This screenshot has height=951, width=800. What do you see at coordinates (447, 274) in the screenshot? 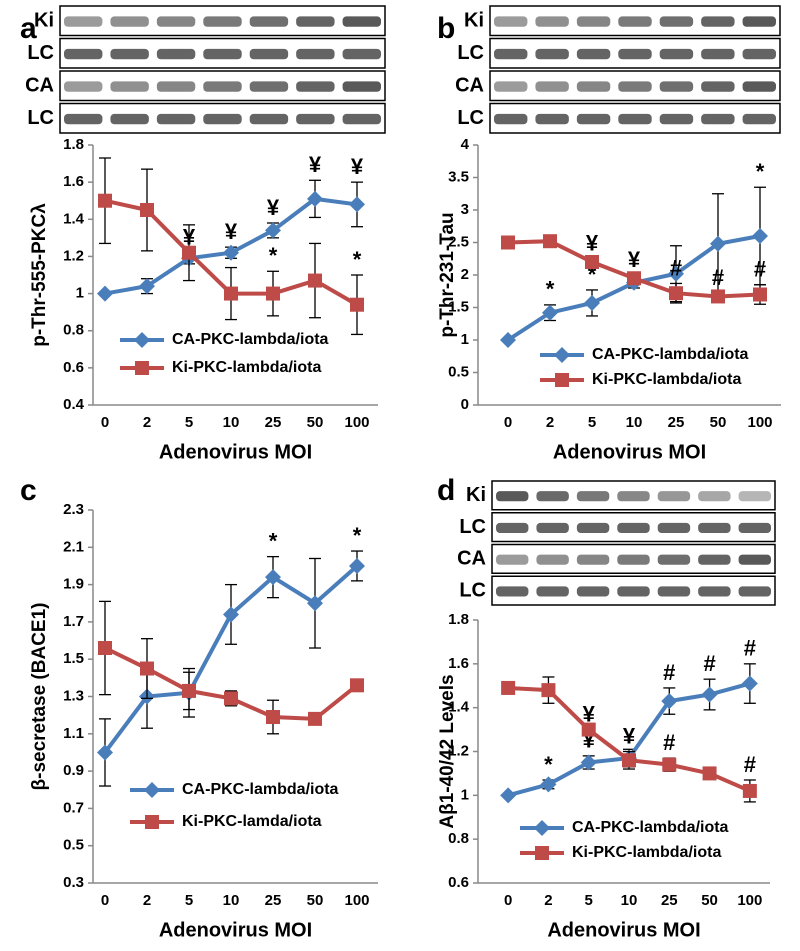
I see `y-axis-label: p-Thr-231-Tau` at bounding box center [447, 274].